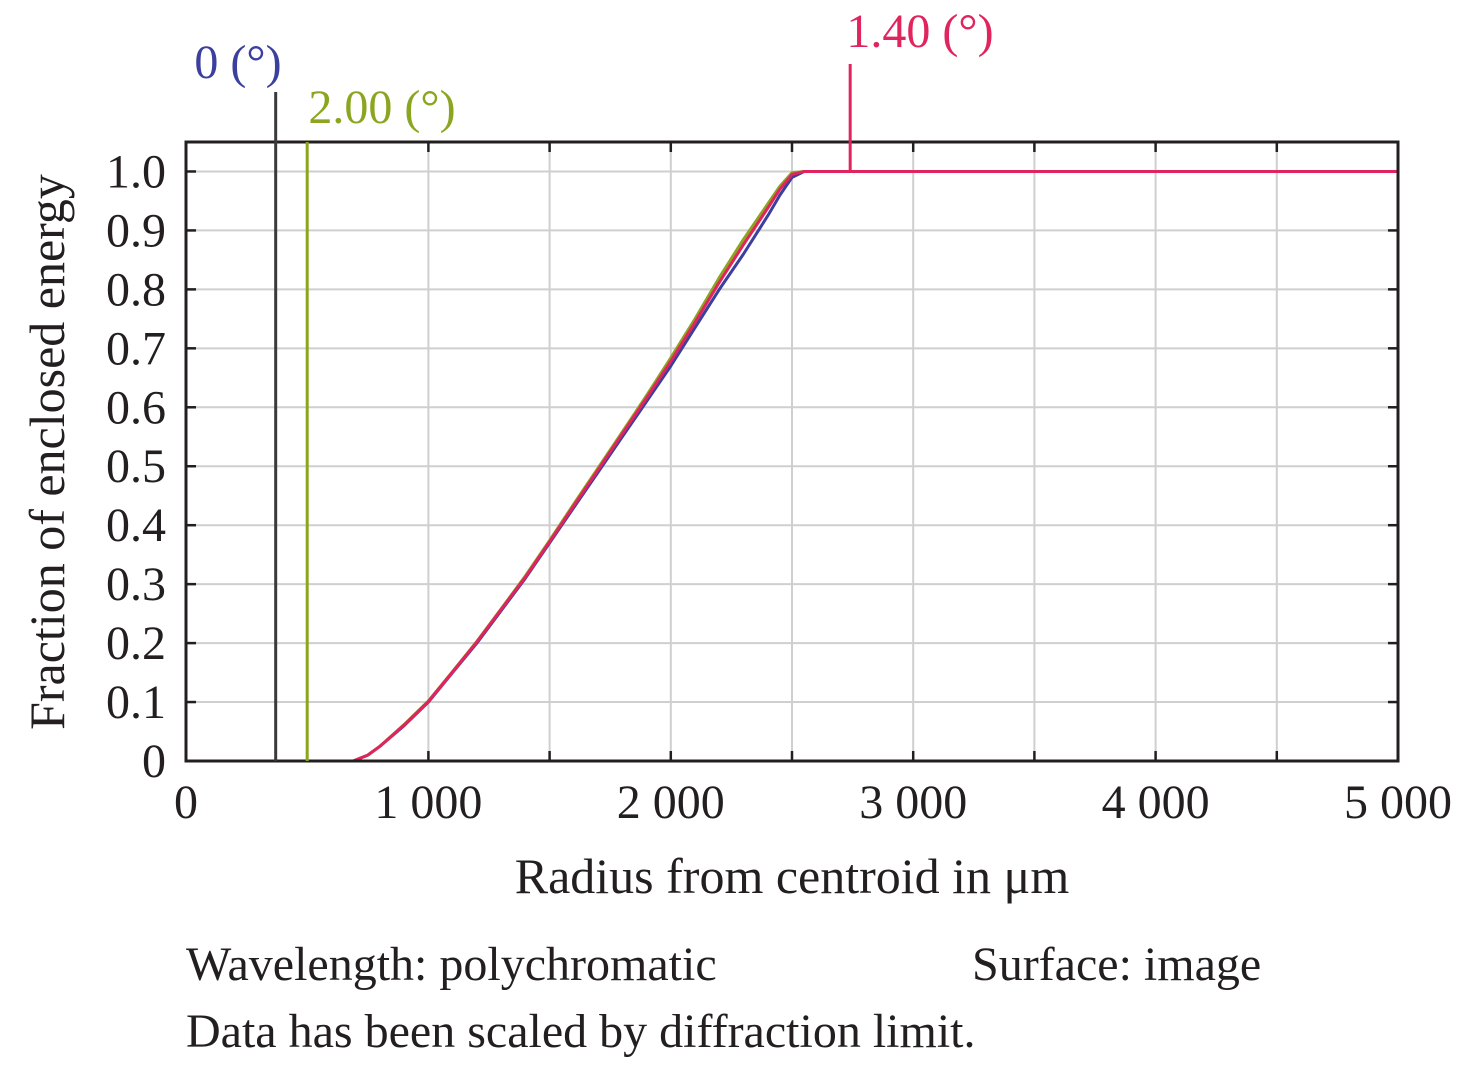 Image resolution: width=1476 pixels, height=1069 pixels. I want to click on y-tick-label: 0.4, so click(136, 525).